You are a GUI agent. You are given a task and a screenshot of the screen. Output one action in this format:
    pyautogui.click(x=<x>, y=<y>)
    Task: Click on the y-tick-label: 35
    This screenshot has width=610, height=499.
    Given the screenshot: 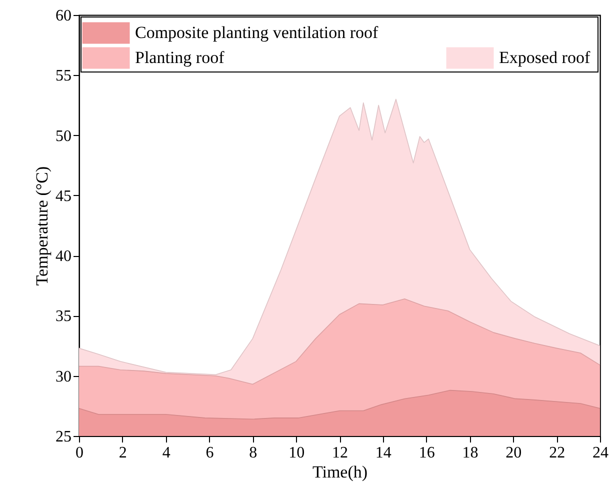 What is the action you would take?
    pyautogui.click(x=64, y=317)
    